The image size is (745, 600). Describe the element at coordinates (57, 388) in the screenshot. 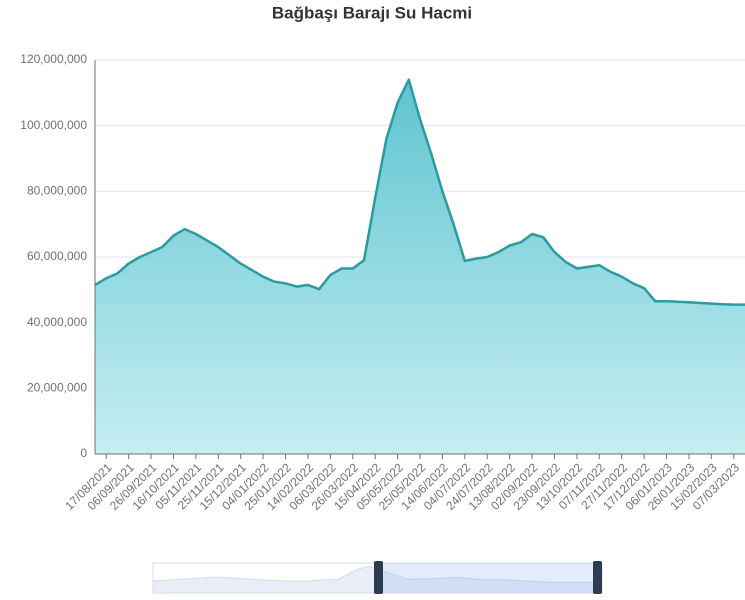

I see `y-tick-label: 20,000,000` at that location.